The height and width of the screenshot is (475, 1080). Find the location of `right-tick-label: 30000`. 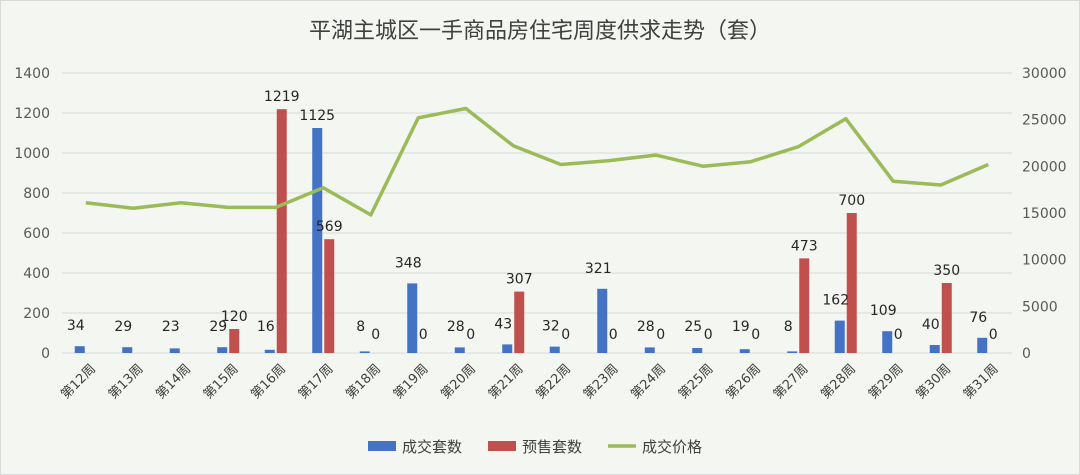

right-tick-label: 30000 is located at coordinates (1044, 74).